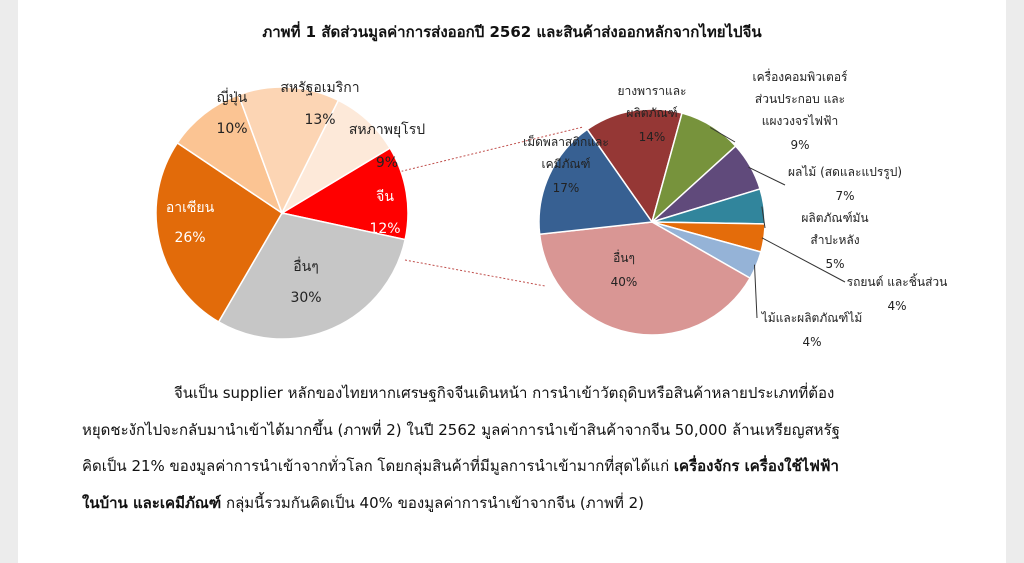  I want to click on pie2-label-0-1: ผลิตภัณฑ์, so click(651, 113).